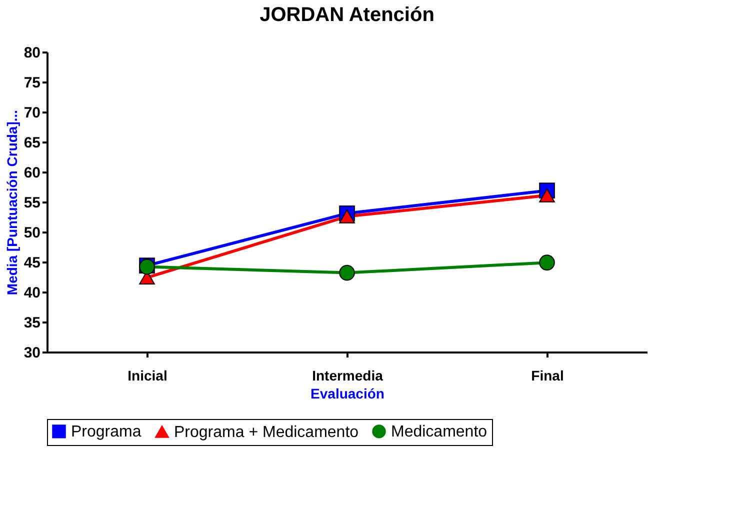 Image resolution: width=739 pixels, height=509 pixels. What do you see at coordinates (347, 15) in the screenshot?
I see `chart-title: JORDAN Atención` at bounding box center [347, 15].